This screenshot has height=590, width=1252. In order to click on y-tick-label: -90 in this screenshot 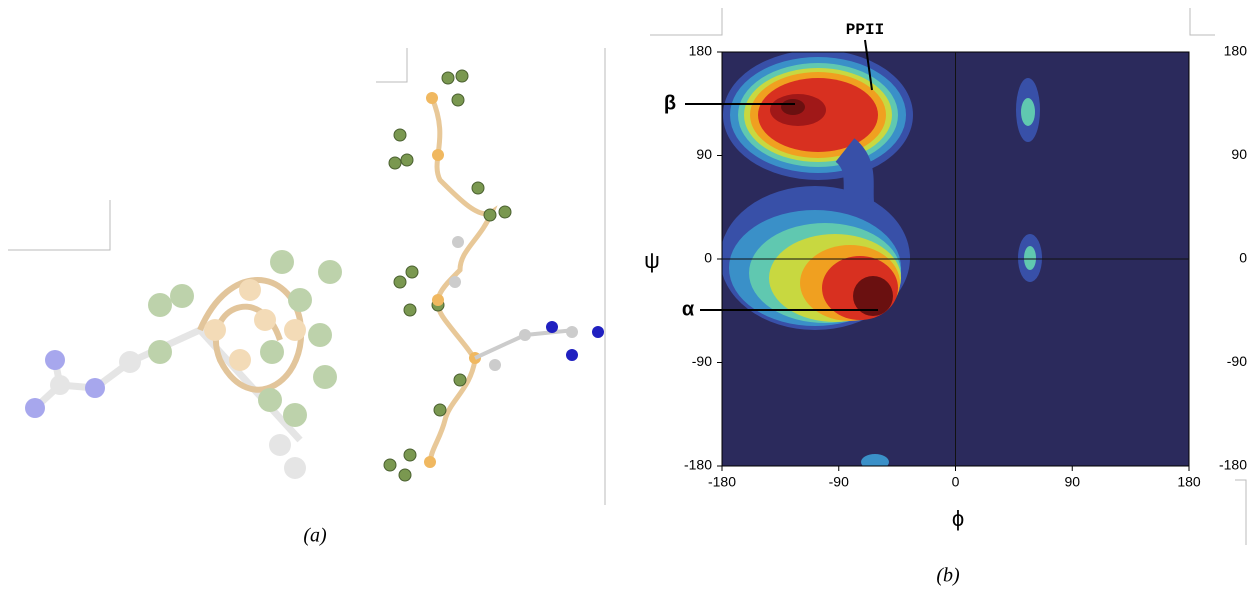, I will do `click(702, 361)`.